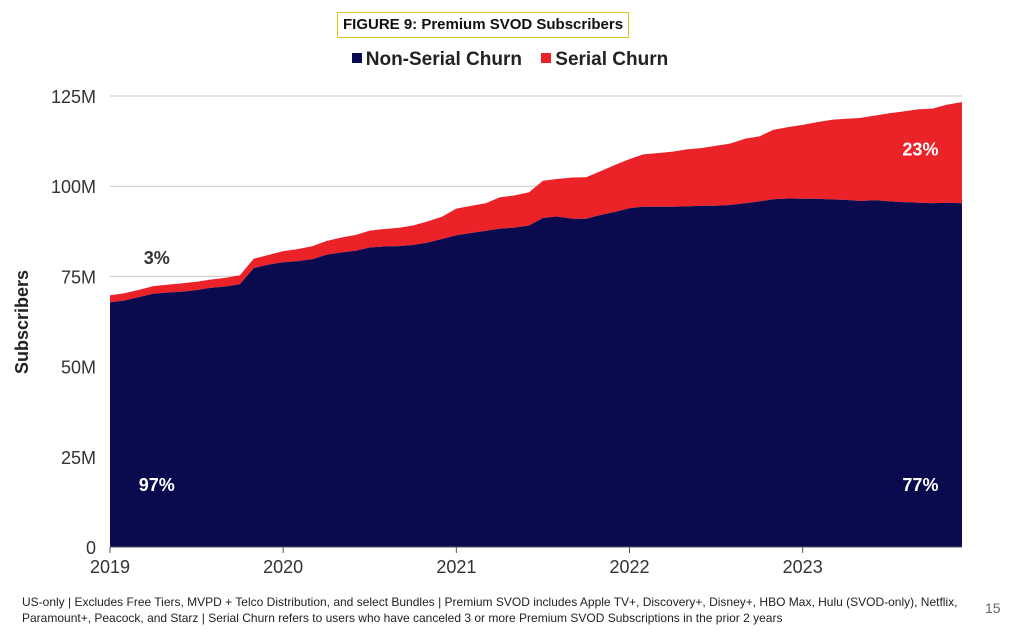  I want to click on page-number: 15, so click(993, 608).